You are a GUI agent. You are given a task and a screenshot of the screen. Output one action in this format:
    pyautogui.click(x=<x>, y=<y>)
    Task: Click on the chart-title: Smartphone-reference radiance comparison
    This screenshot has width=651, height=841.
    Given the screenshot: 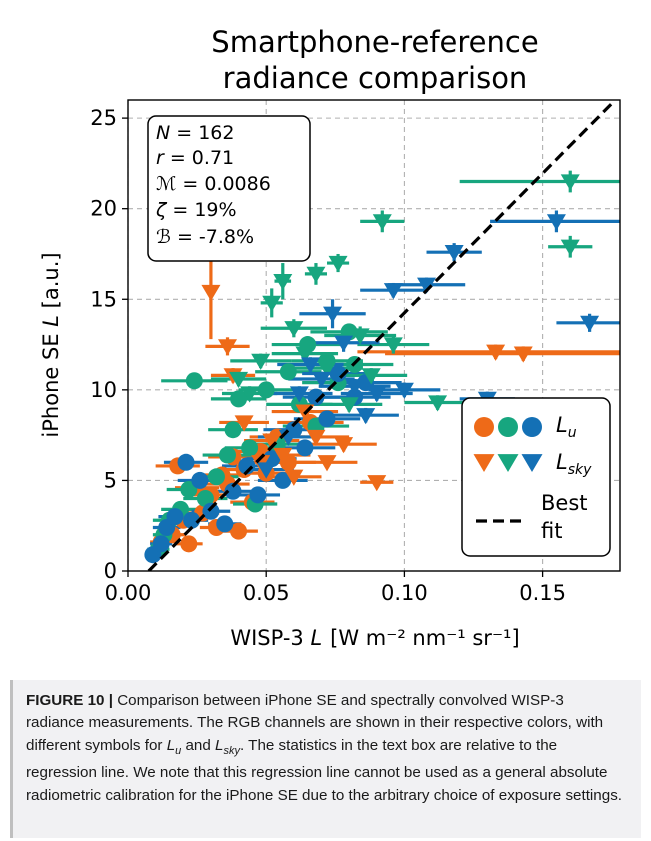 What is the action you would take?
    pyautogui.click(x=374, y=60)
    